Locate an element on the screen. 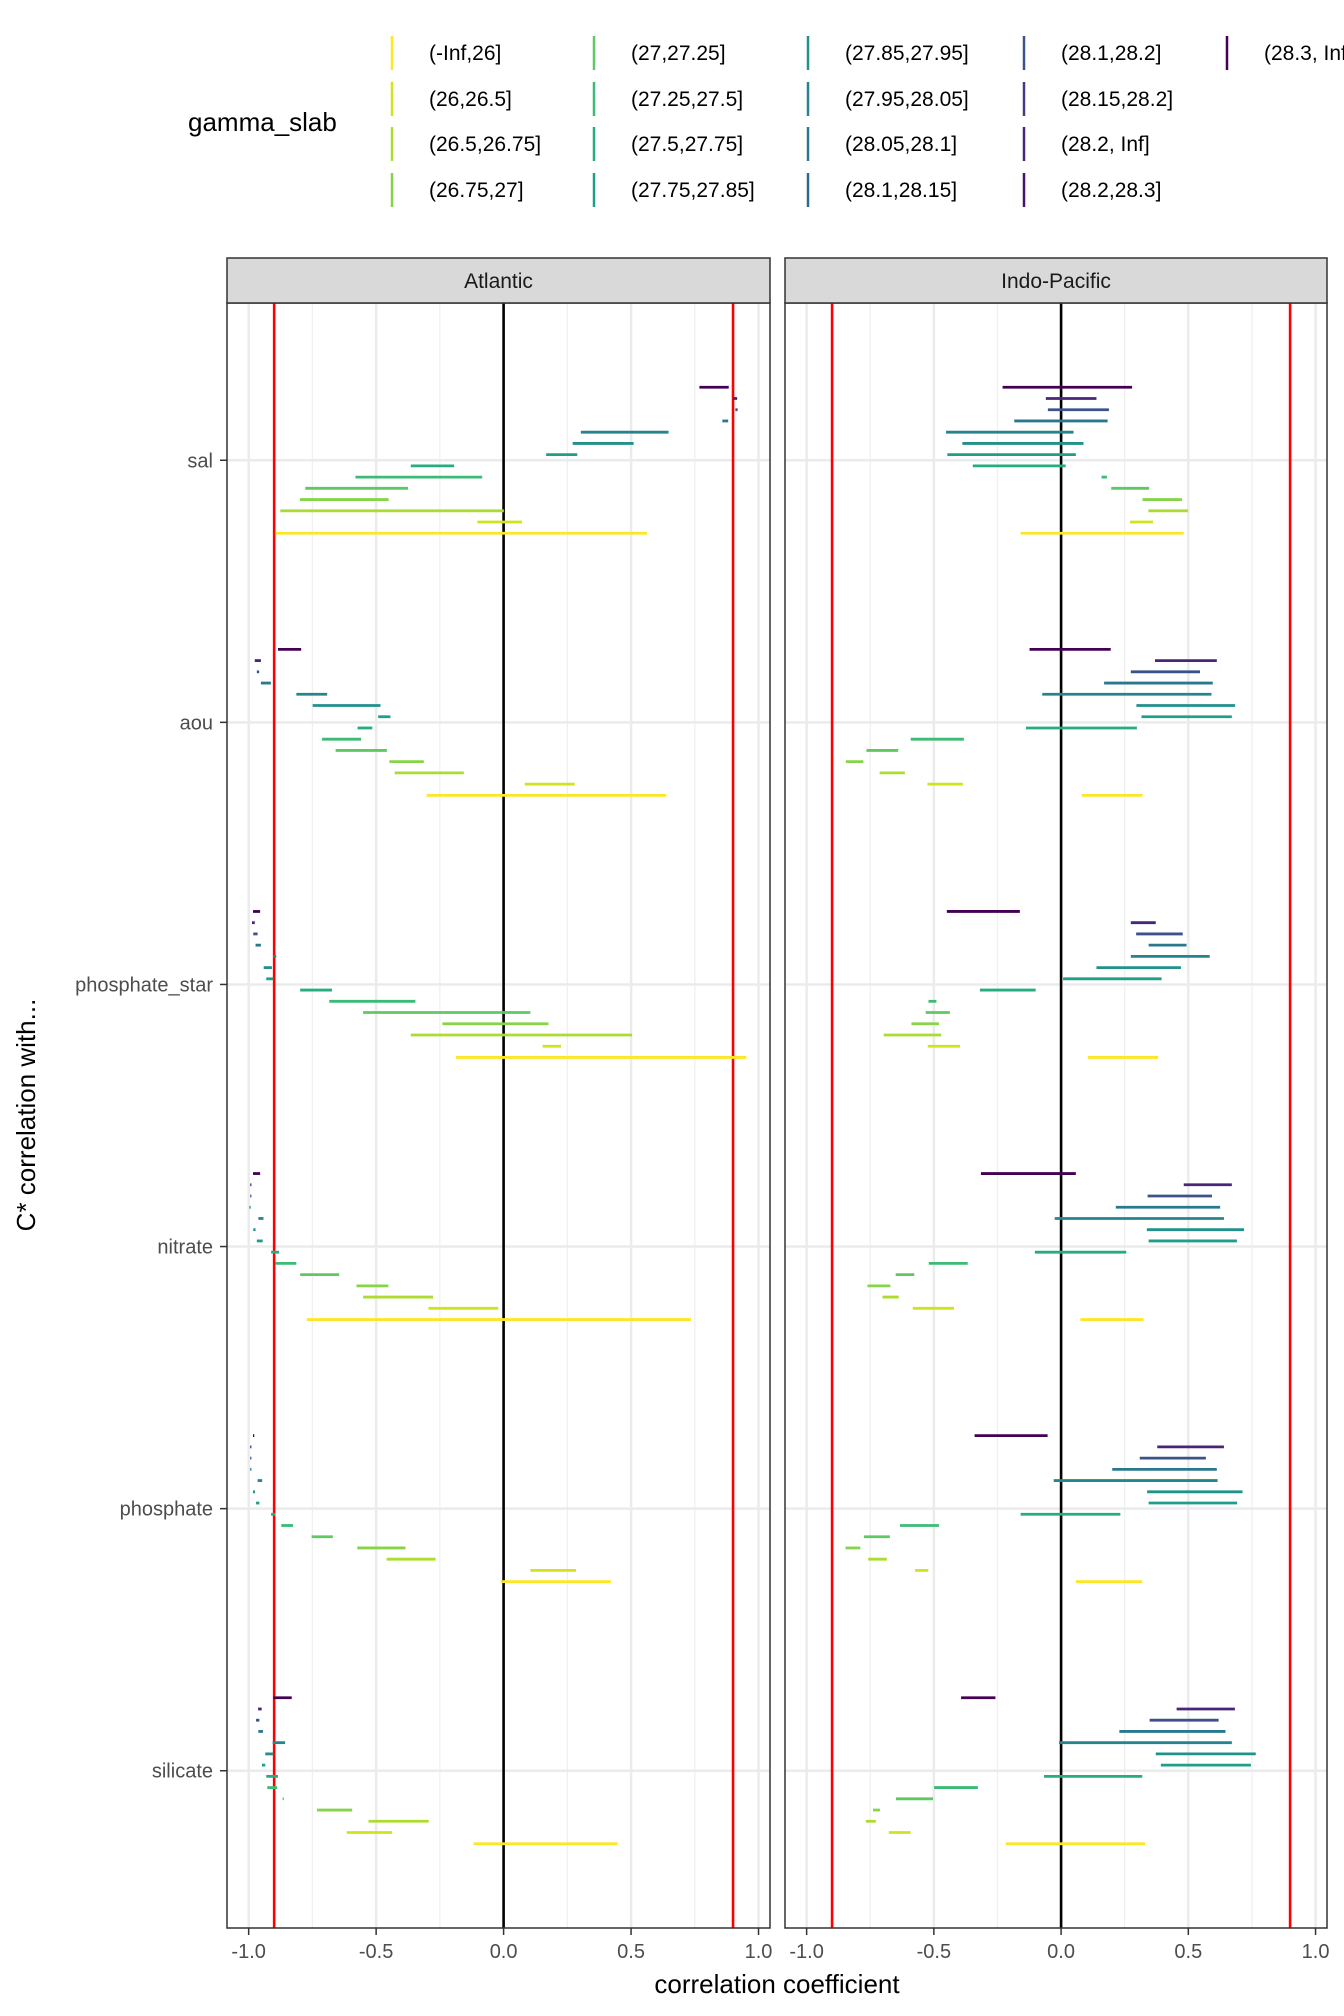 This screenshot has width=1344, height=2016. x-axis-title: correlation coefficient is located at coordinates (777, 1984).